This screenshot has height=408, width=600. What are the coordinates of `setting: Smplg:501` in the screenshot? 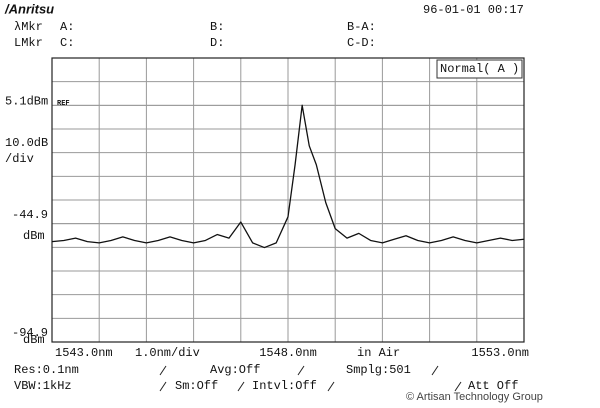 It's located at (378, 370).